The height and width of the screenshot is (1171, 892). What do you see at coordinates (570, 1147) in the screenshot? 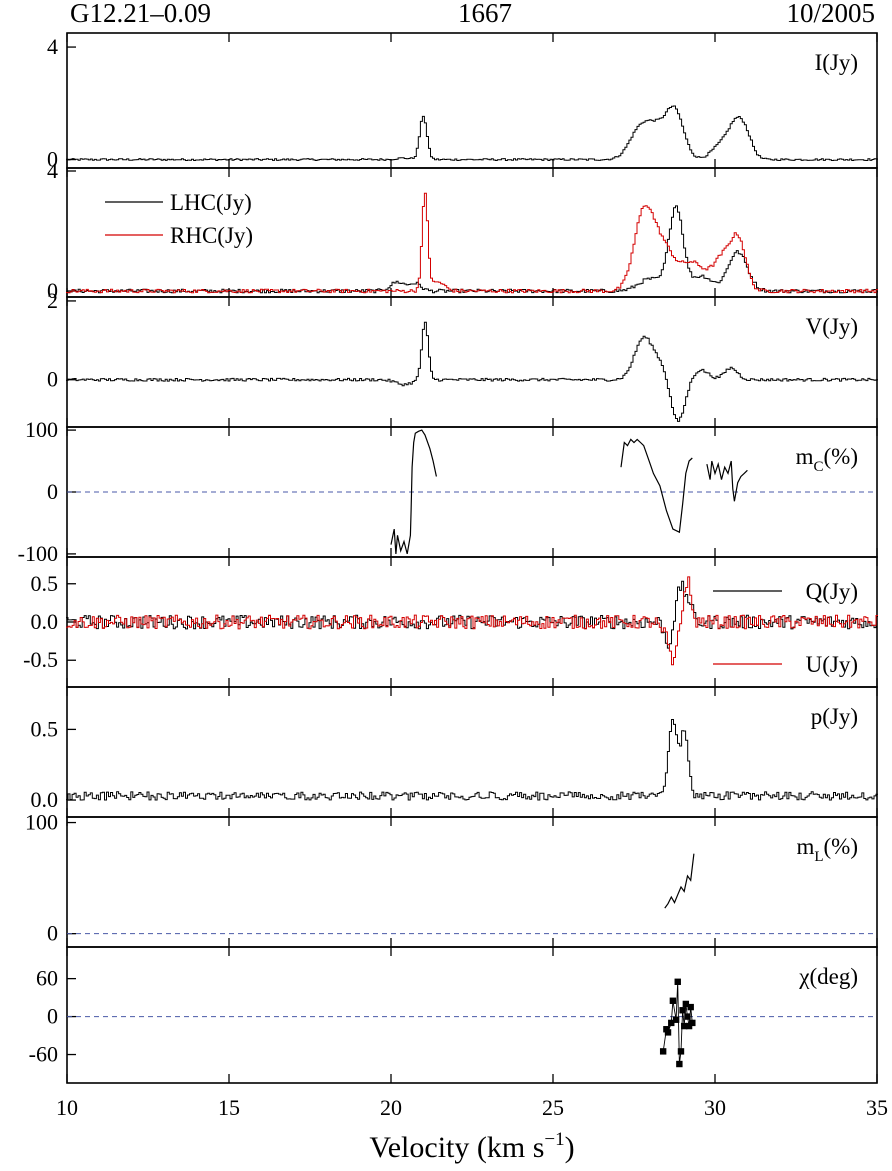
I see `x-axis-label-end: )` at bounding box center [570, 1147].